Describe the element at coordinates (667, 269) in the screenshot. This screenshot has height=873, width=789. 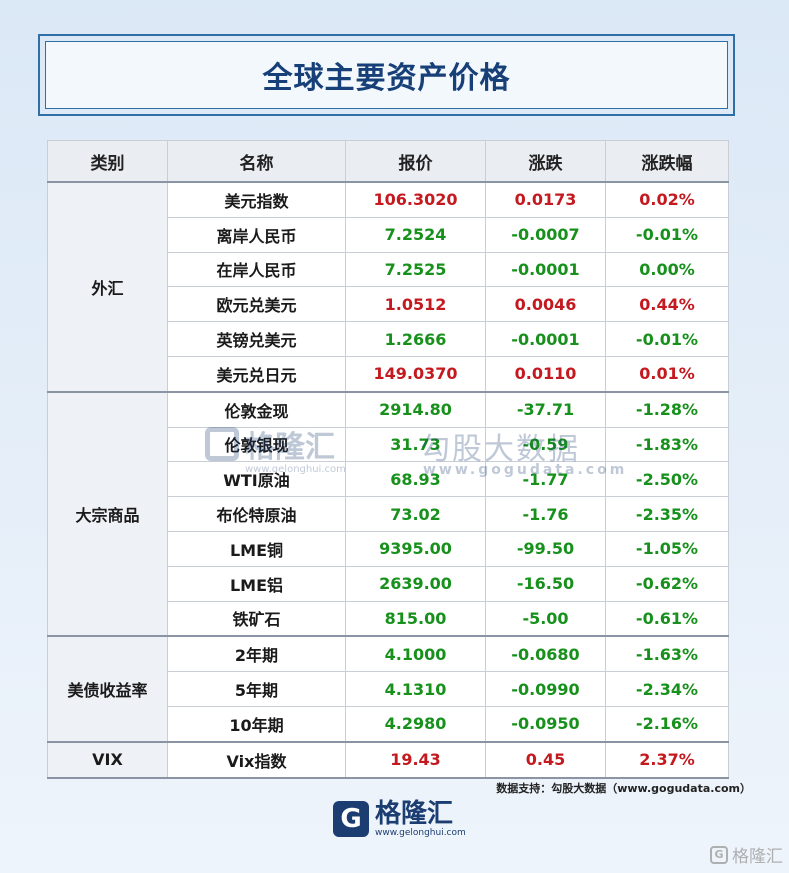
I see `change-pct-cell: 0.00%` at that location.